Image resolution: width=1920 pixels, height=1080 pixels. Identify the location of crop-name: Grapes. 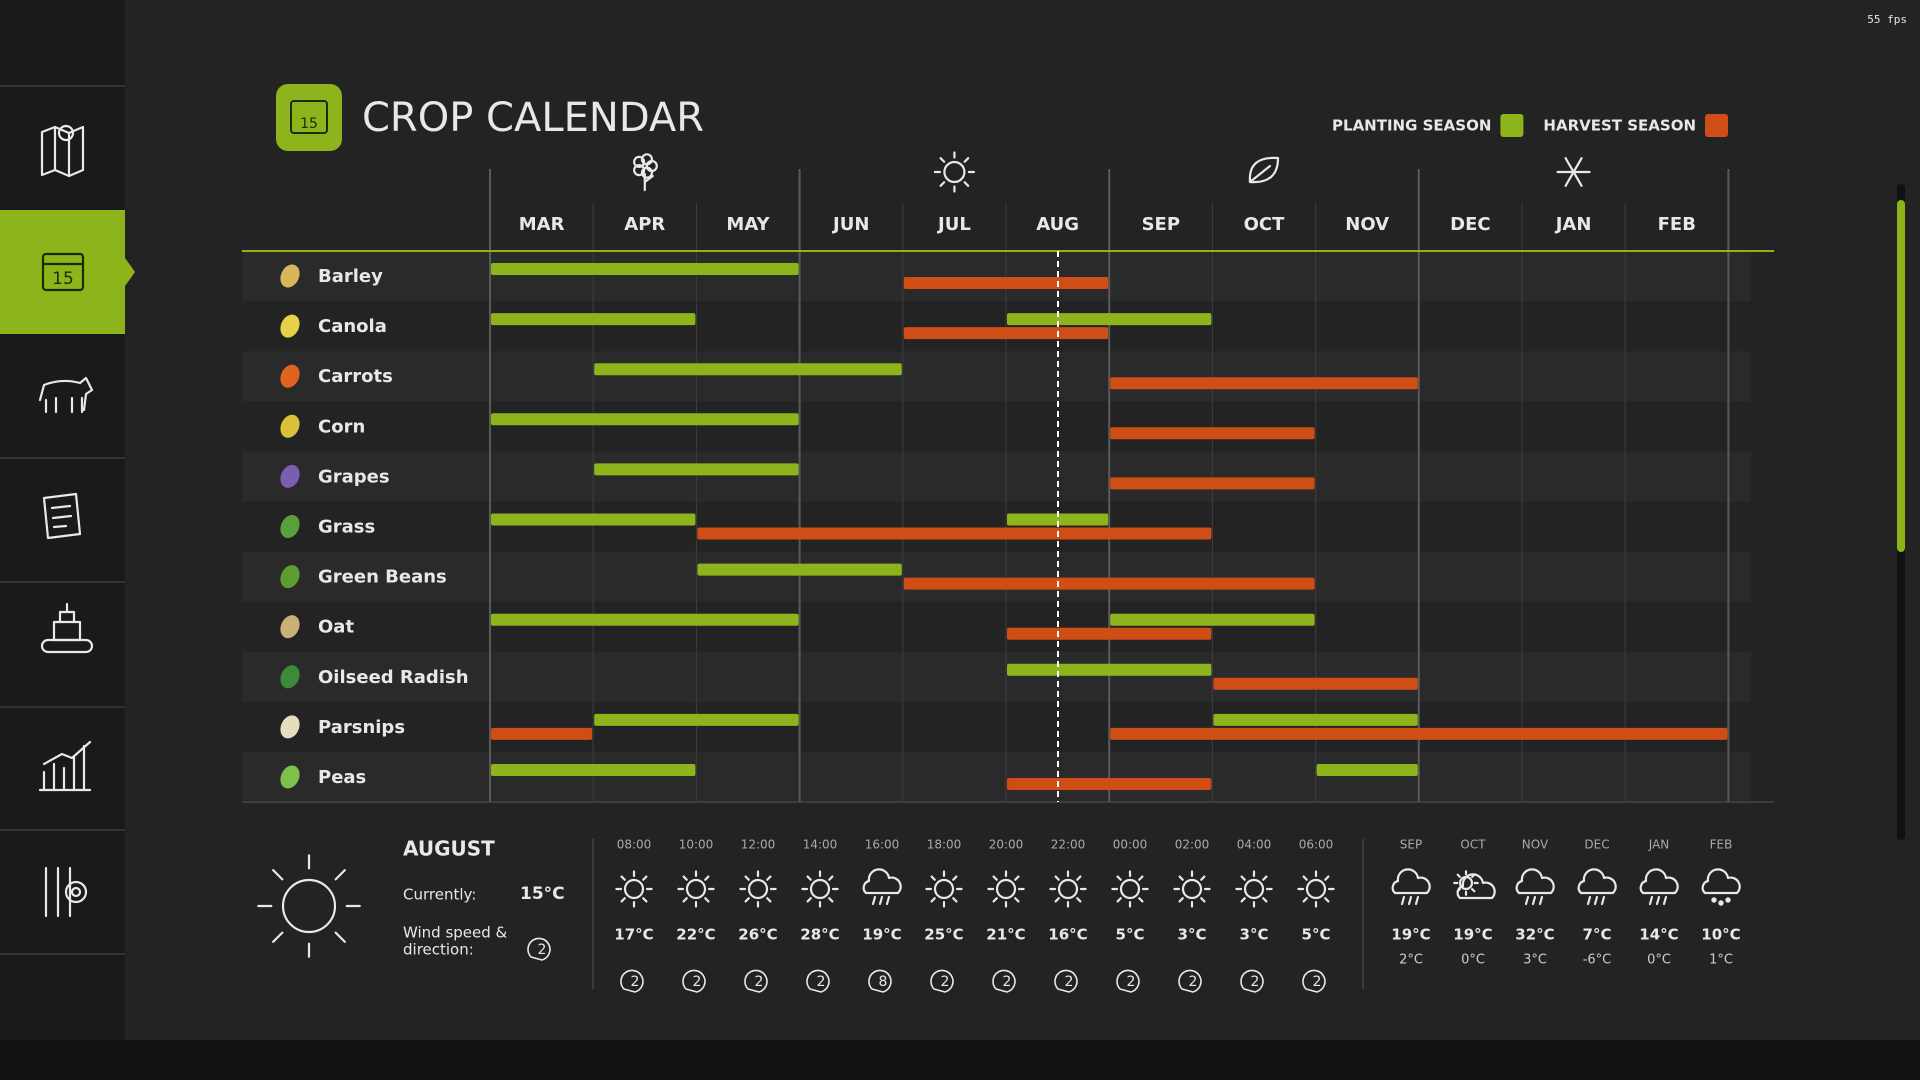
(354, 476).